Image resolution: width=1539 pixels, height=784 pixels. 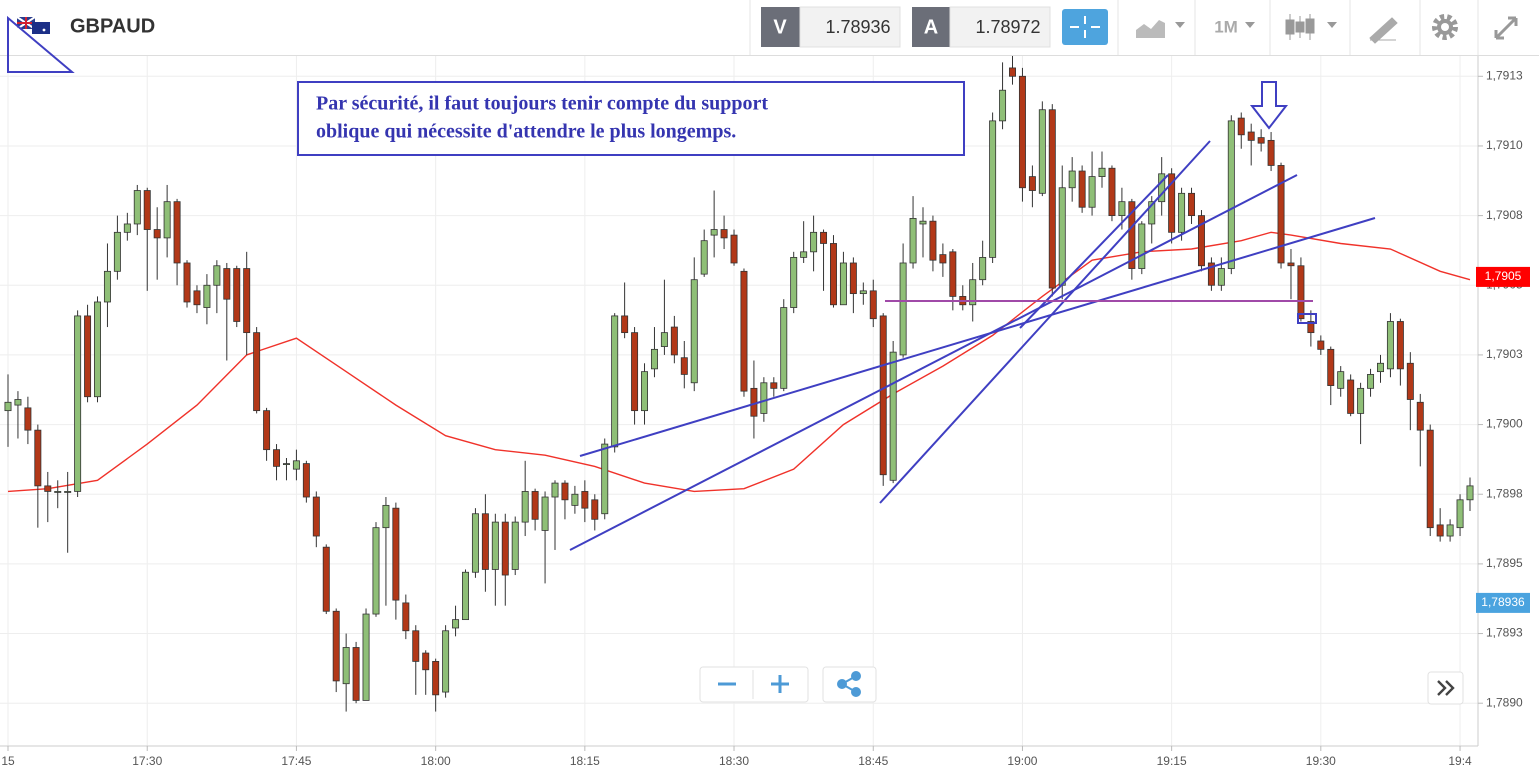 What do you see at coordinates (1269, 105) in the screenshot?
I see `down-arrow` at bounding box center [1269, 105].